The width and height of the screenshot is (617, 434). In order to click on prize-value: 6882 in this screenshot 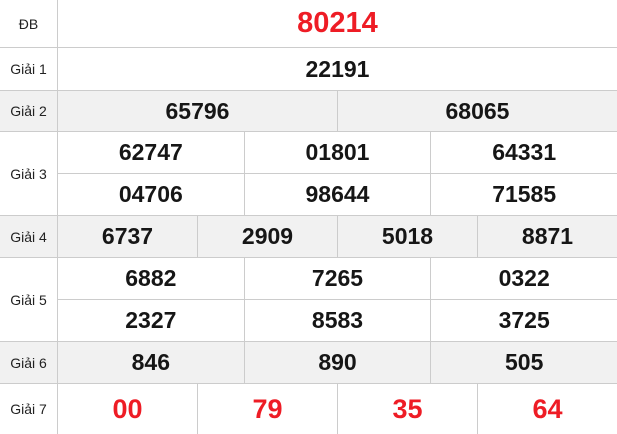, I will do `click(151, 278)`.